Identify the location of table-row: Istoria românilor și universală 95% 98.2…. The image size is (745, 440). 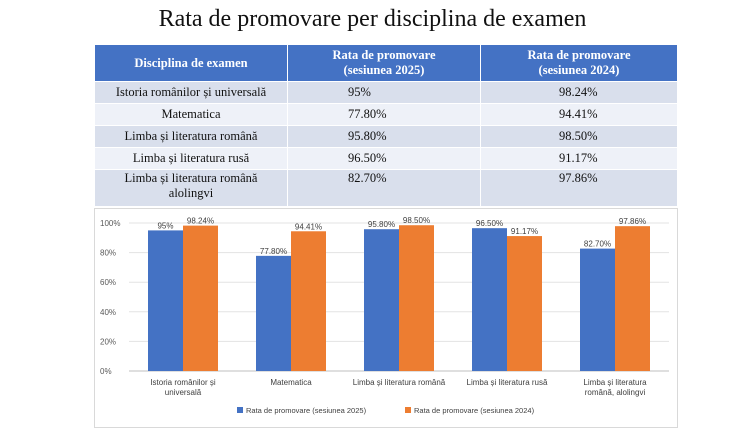
(386, 92).